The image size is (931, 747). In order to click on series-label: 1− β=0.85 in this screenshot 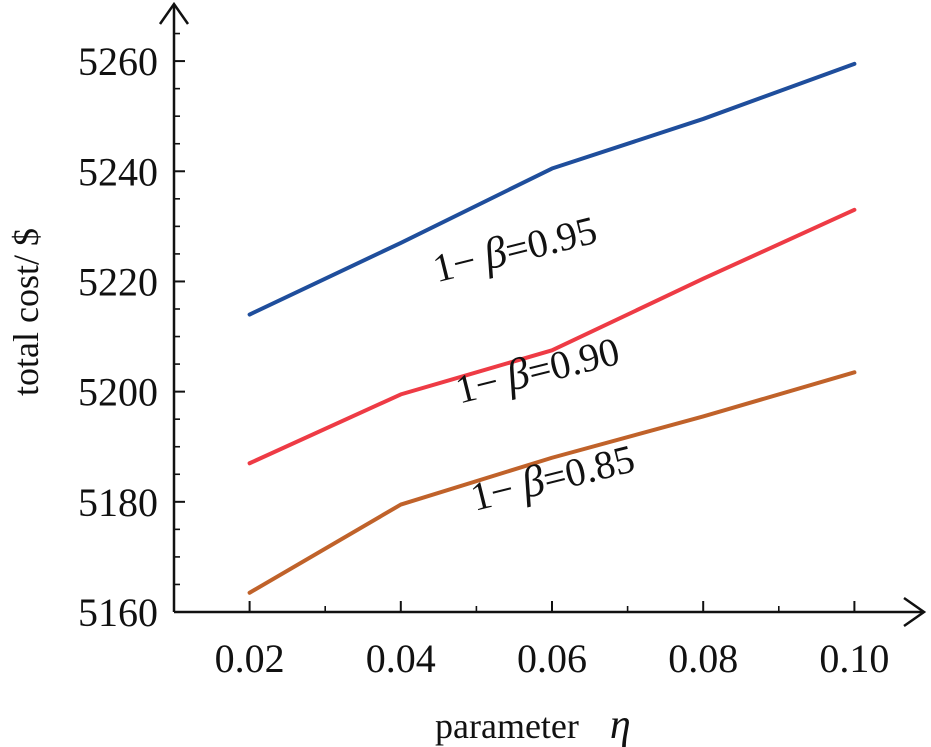, I will do `click(552, 477)`.